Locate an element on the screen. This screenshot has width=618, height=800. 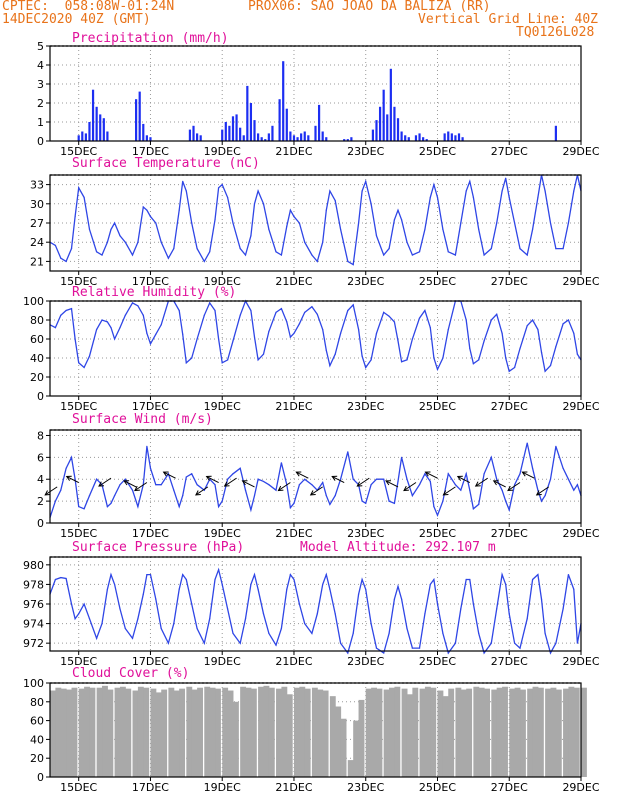
y-tick-label: 974 is located at coordinates (33, 624).